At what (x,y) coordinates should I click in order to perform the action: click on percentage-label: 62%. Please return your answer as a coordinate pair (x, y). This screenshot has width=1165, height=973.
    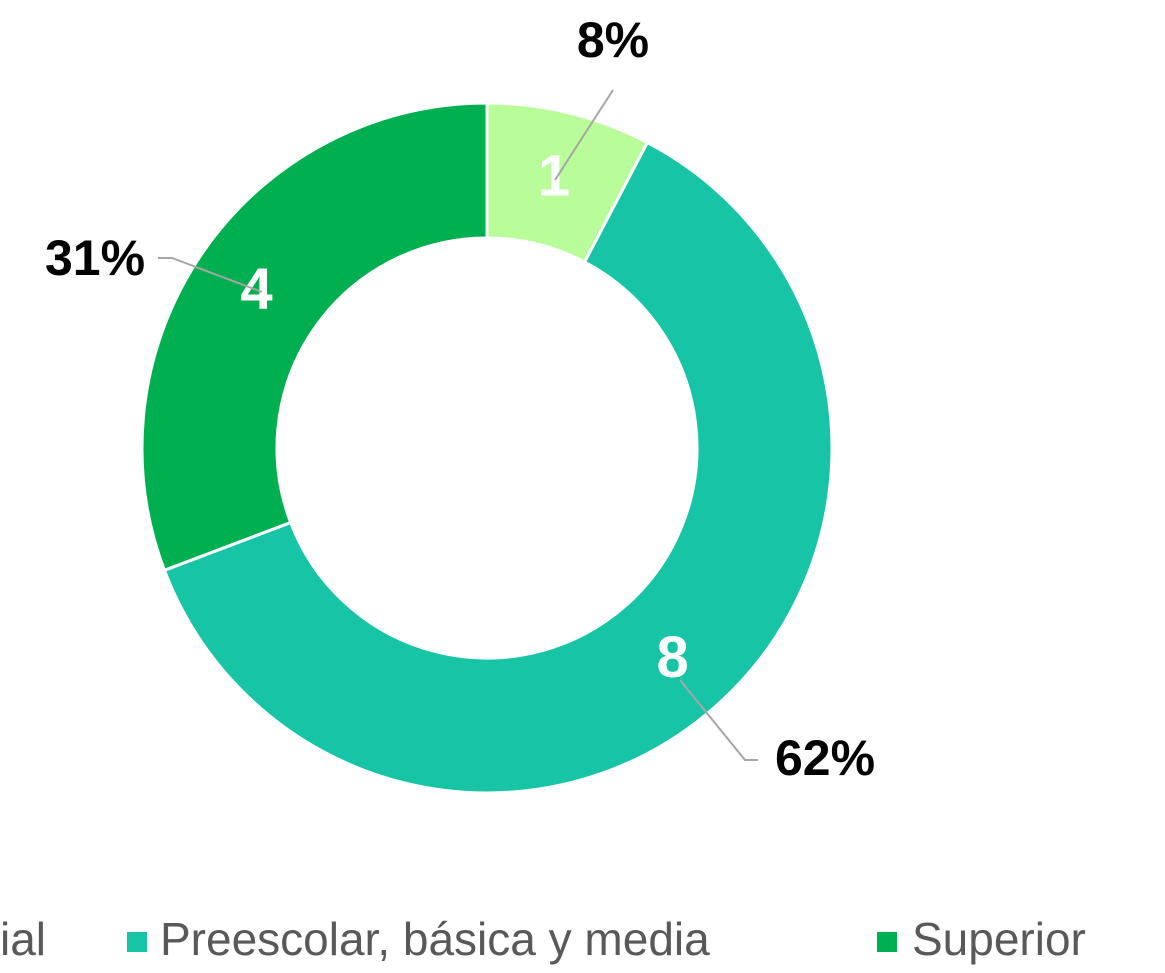
    Looking at the image, I should click on (825, 758).